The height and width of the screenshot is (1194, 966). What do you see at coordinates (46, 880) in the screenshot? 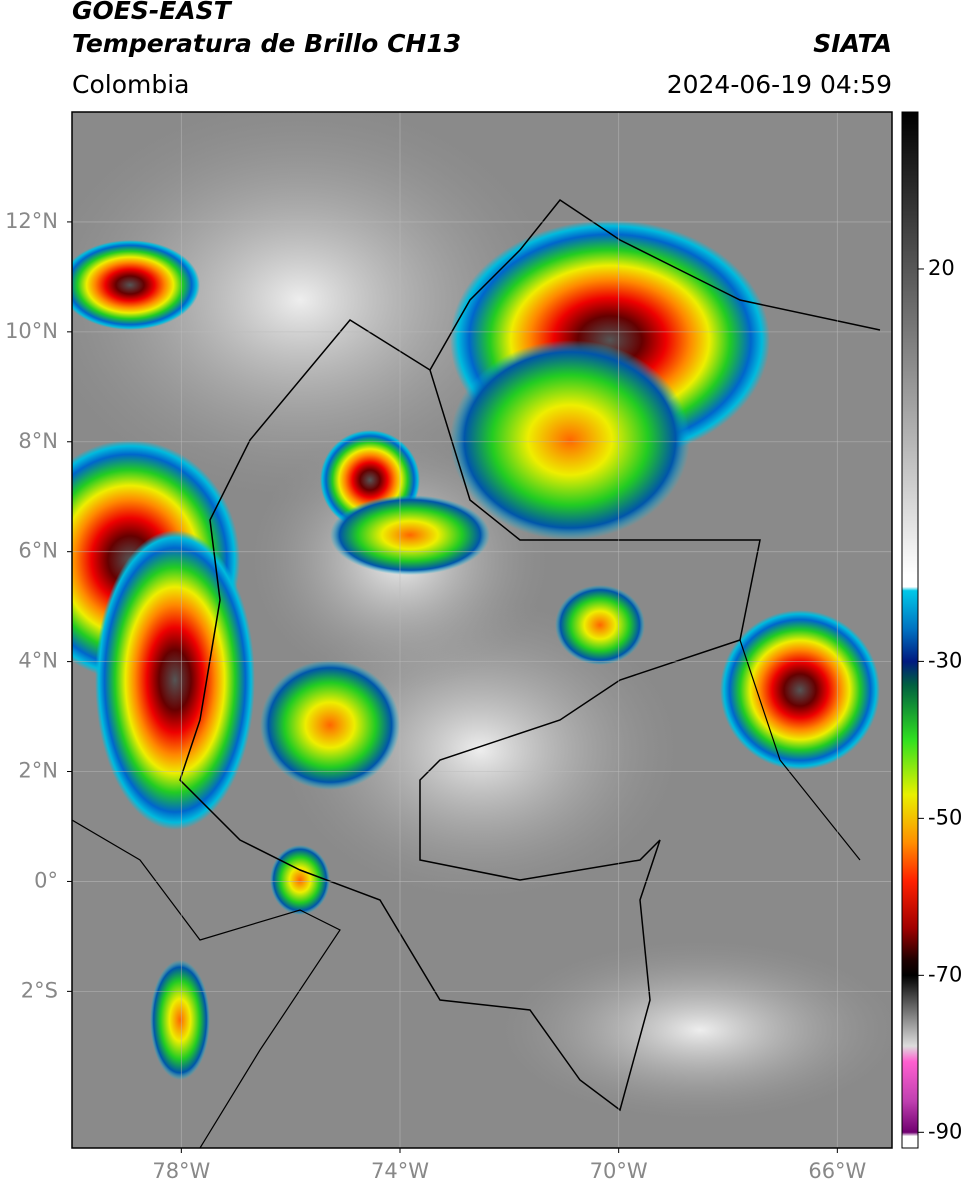
I see `lat-tick-label: 0°` at bounding box center [46, 880].